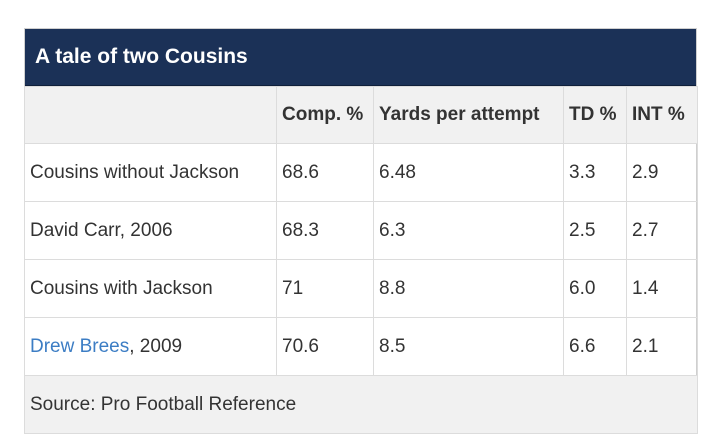  Describe the element at coordinates (468, 172) in the screenshot. I see `cell-yards-per-attempt: 6.48` at that location.